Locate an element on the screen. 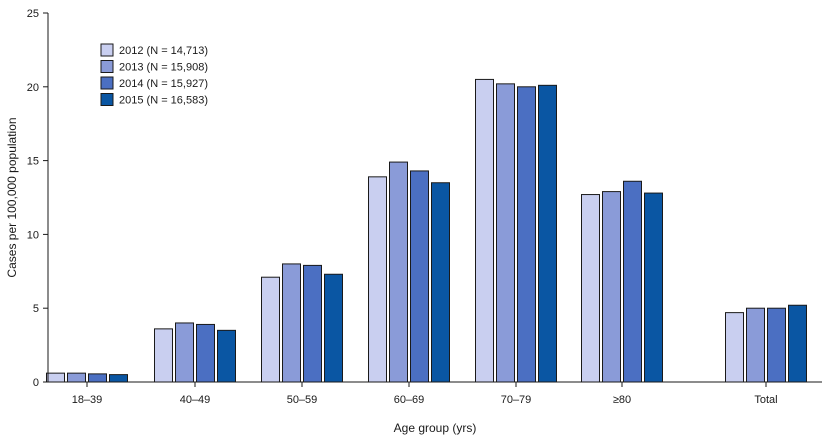  legend-label: 2015 (N = 16,583) is located at coordinates (163, 101).